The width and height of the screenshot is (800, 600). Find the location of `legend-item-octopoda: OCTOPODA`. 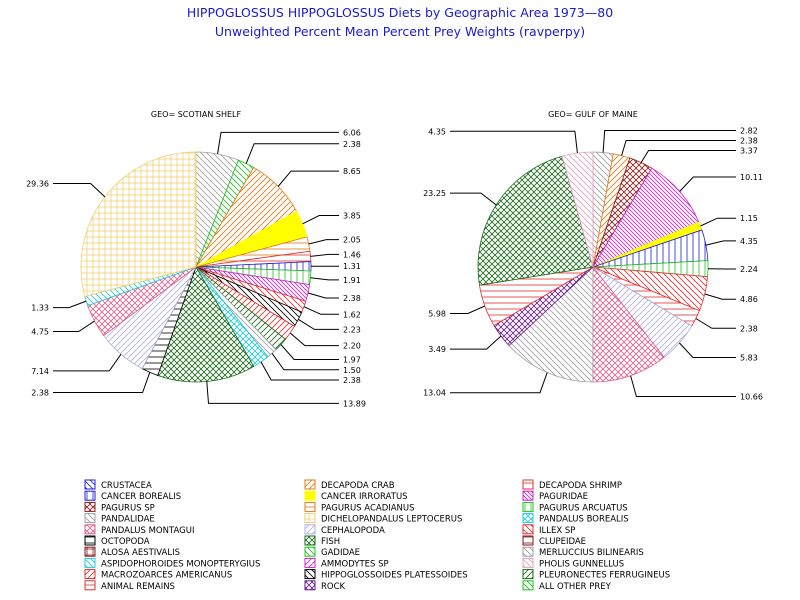

legend-item-octopoda: OCTOPODA is located at coordinates (117, 541).